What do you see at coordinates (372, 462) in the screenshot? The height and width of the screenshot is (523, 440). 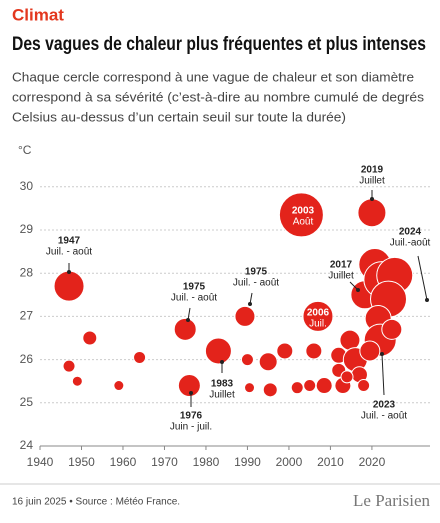 I see `x-tick-label: 2020` at bounding box center [372, 462].